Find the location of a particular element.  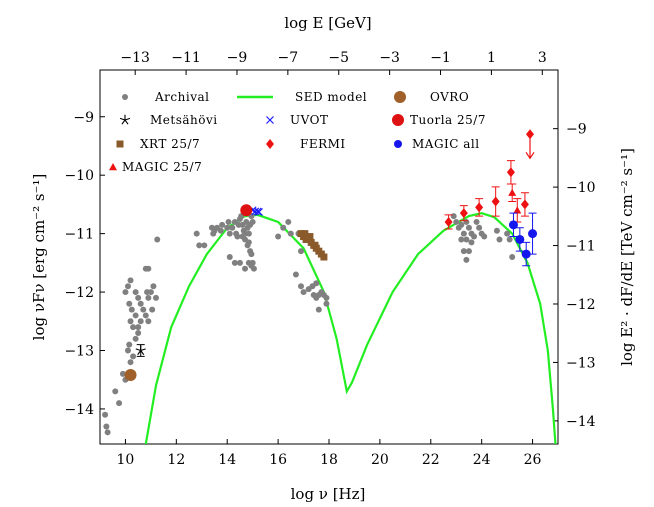

top-tick-label: −5 is located at coordinates (338, 58).